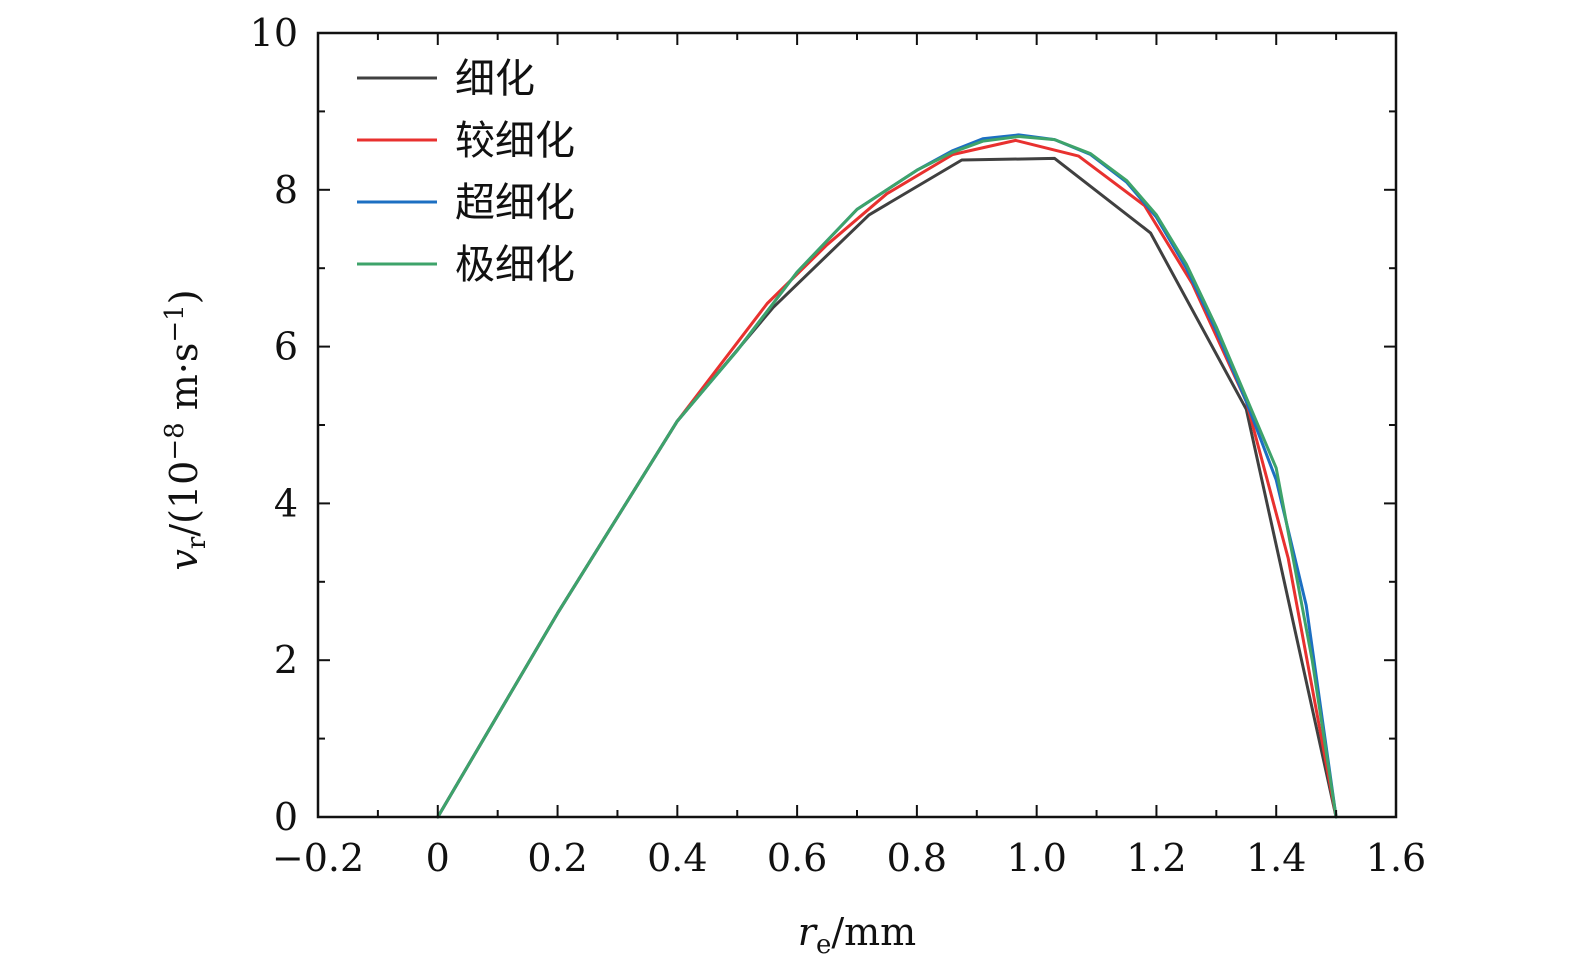 This screenshot has width=1575, height=974. What do you see at coordinates (1036, 858) in the screenshot?
I see `x-tick-label: 1.0` at bounding box center [1036, 858].